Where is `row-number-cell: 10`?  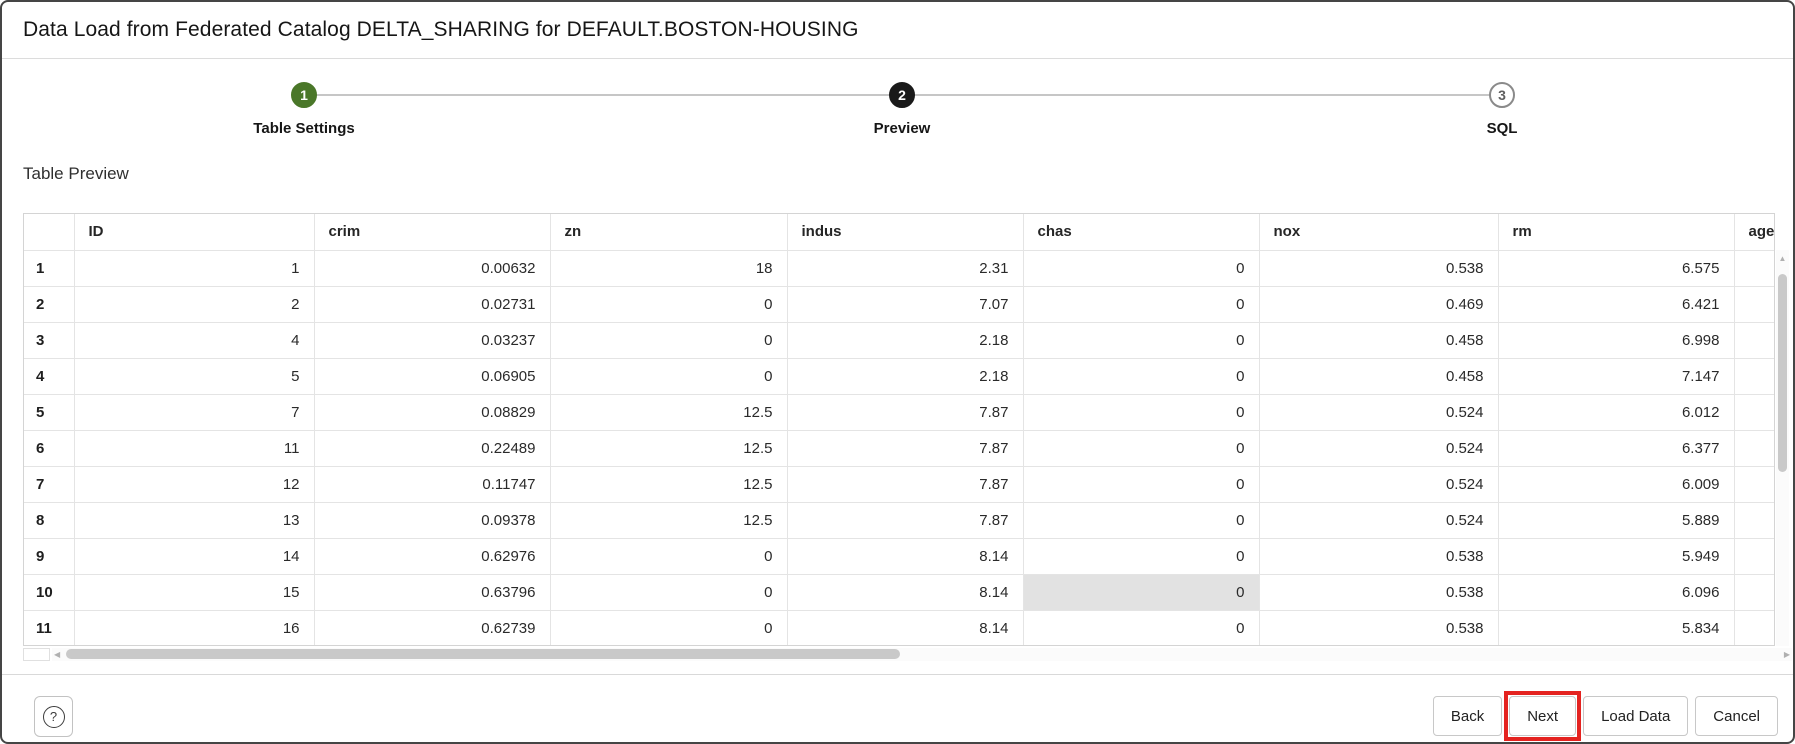
row-number-cell: 10 is located at coordinates (49, 592).